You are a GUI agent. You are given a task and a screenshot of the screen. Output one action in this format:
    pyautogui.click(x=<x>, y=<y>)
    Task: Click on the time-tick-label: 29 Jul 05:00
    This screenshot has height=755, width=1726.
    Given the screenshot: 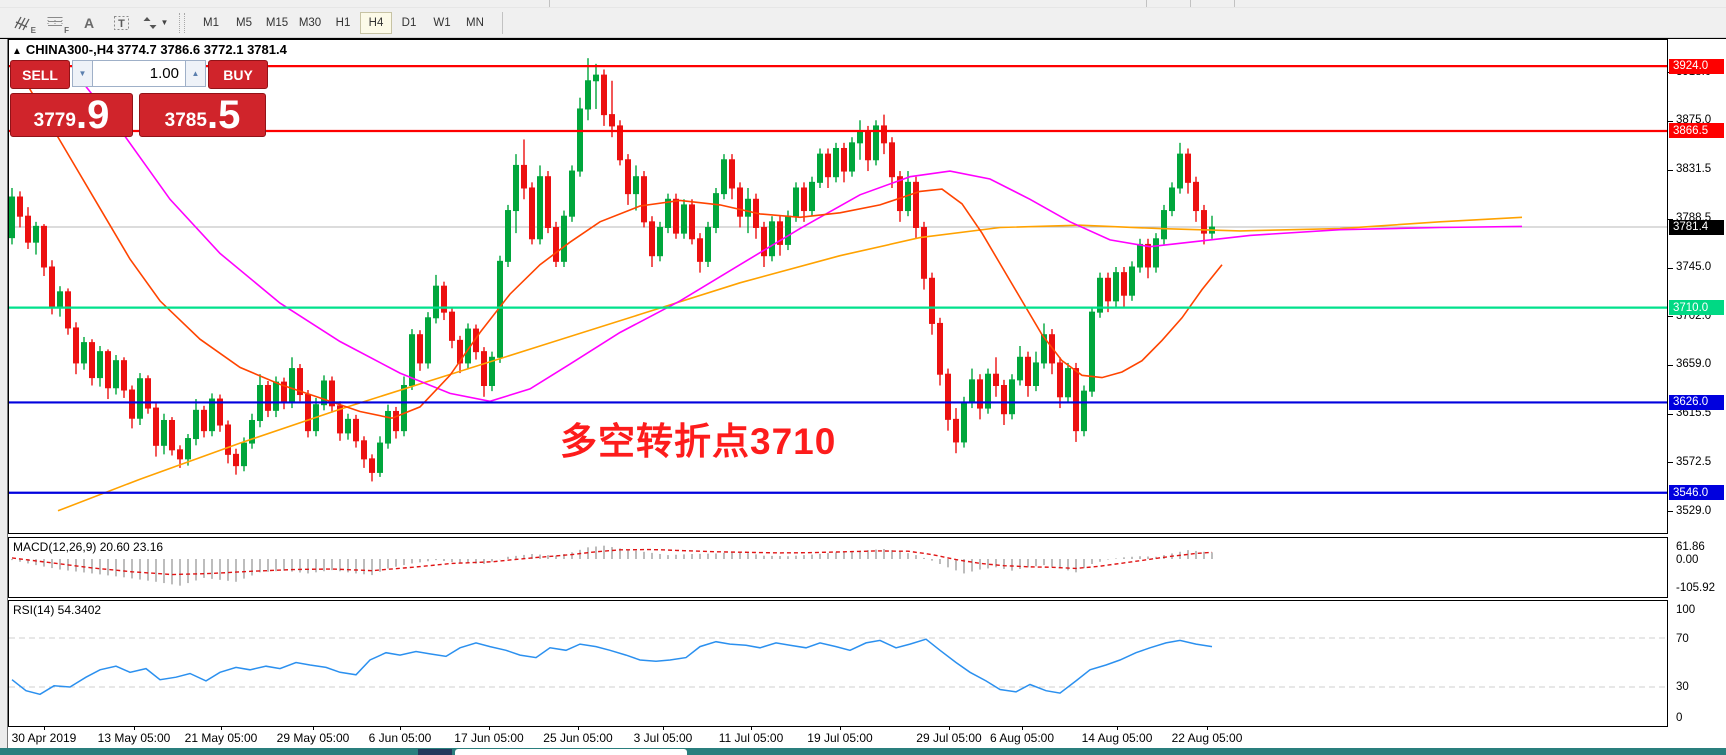 What is the action you would take?
    pyautogui.click(x=949, y=738)
    